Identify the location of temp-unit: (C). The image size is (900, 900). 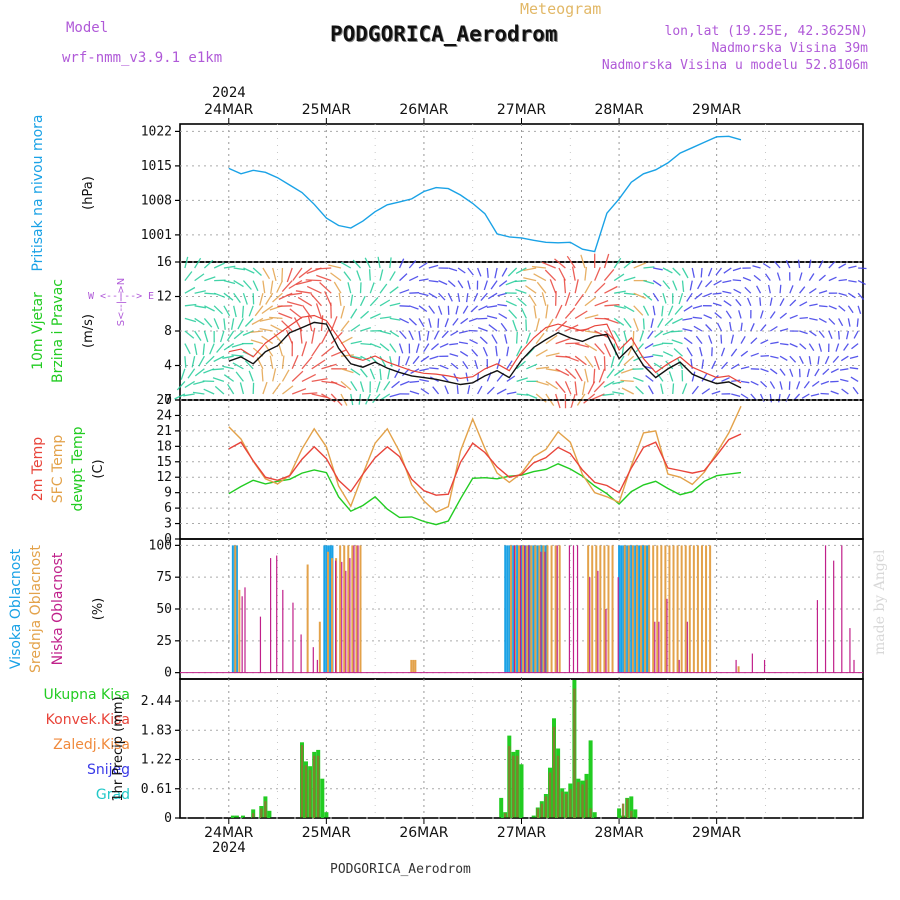
(98, 468).